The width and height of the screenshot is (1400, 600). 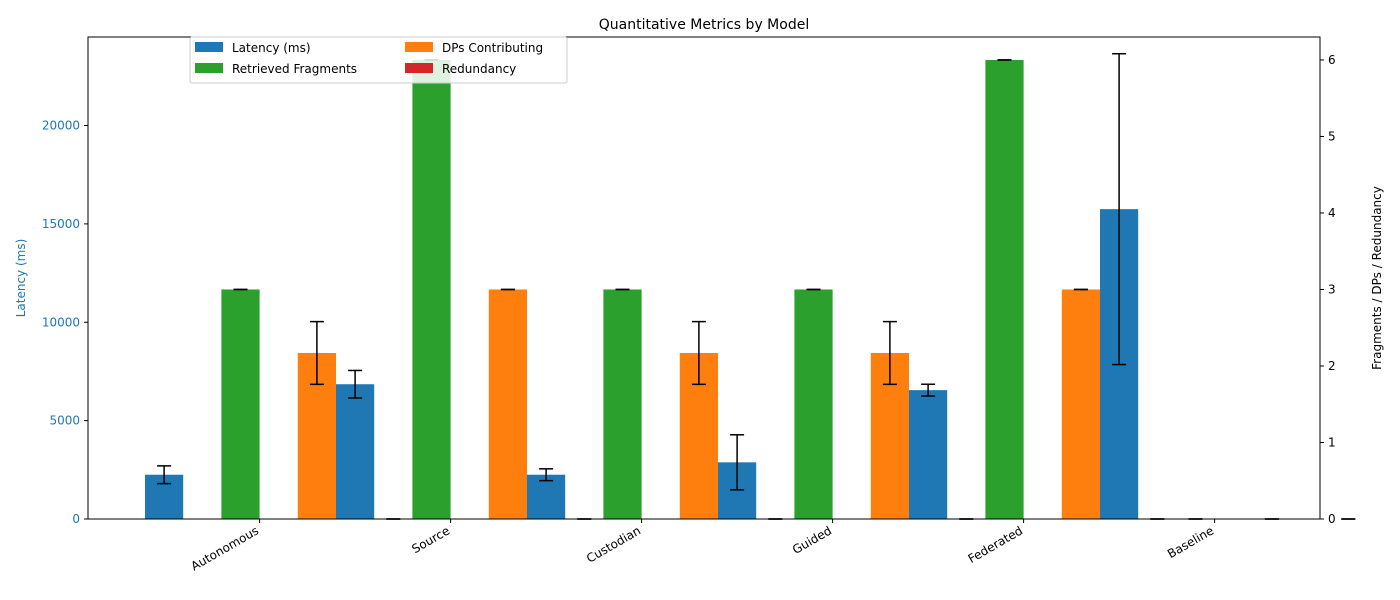 I want to click on right-axis-ticks: 0 1 2 3 4 5 6, so click(x=1328, y=289).